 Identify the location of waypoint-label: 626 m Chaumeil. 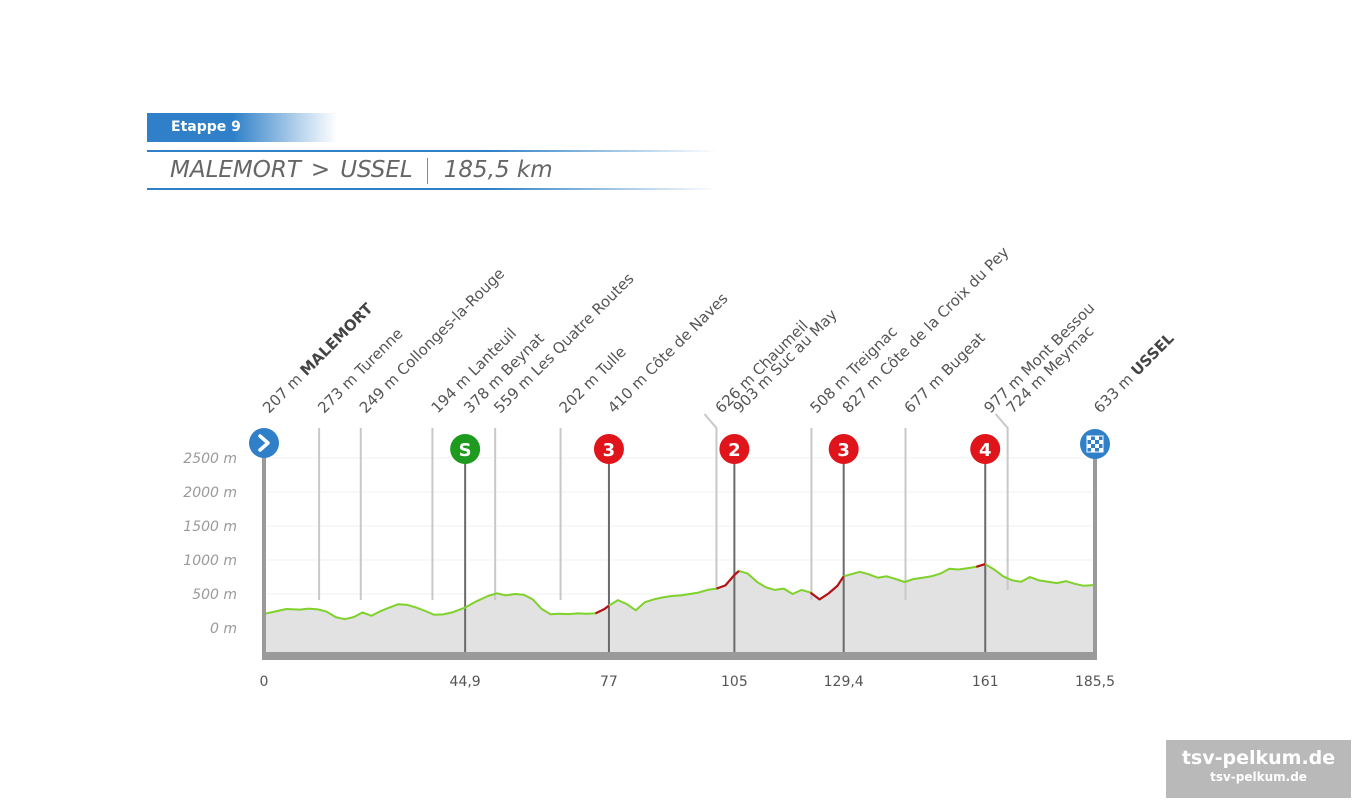
(762, 367).